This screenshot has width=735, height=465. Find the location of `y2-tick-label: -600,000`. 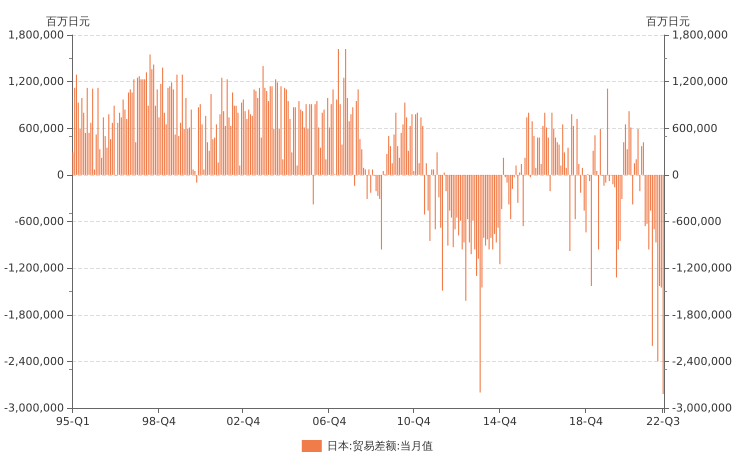

y2-tick-label: -600,000 is located at coordinates (697, 221).